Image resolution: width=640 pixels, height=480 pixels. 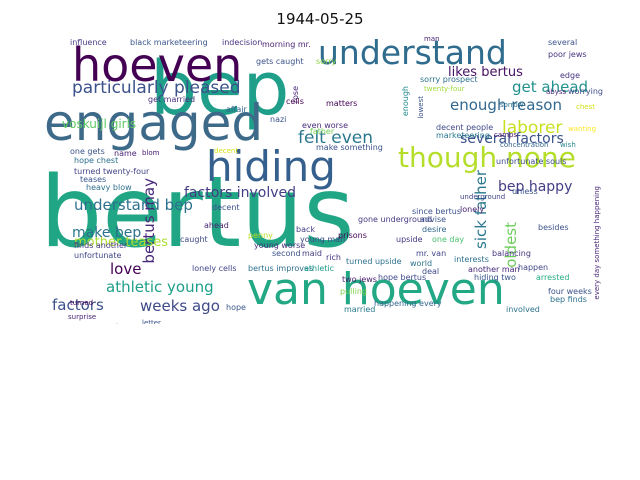 I want to click on word-cloud-word: bertus, so click(x=197, y=213).